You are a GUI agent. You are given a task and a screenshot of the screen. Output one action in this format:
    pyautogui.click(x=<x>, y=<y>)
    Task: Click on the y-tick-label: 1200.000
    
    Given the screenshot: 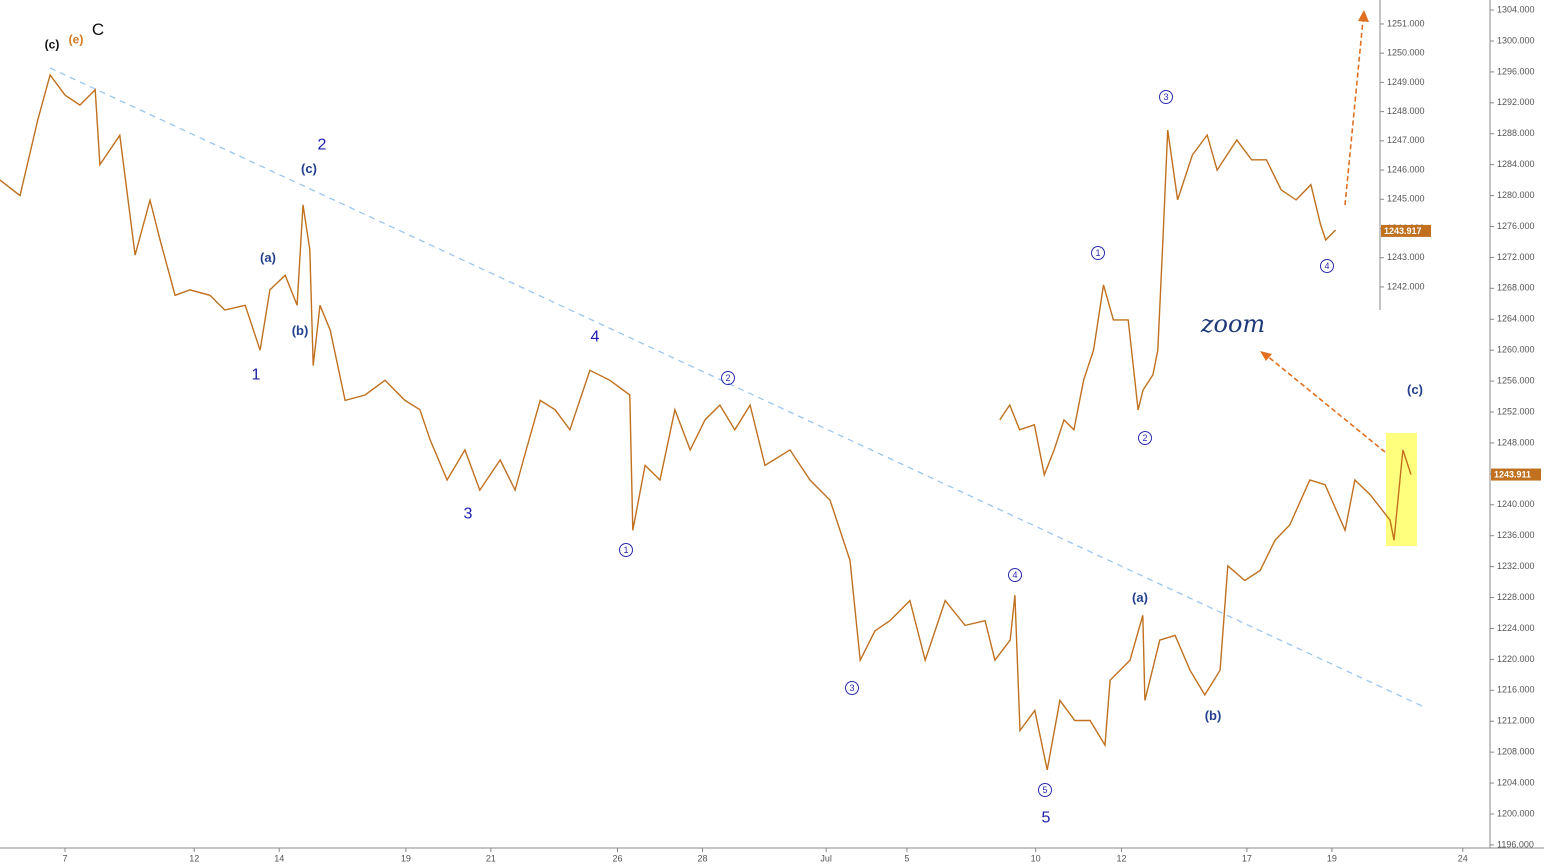 What is the action you would take?
    pyautogui.click(x=1516, y=813)
    